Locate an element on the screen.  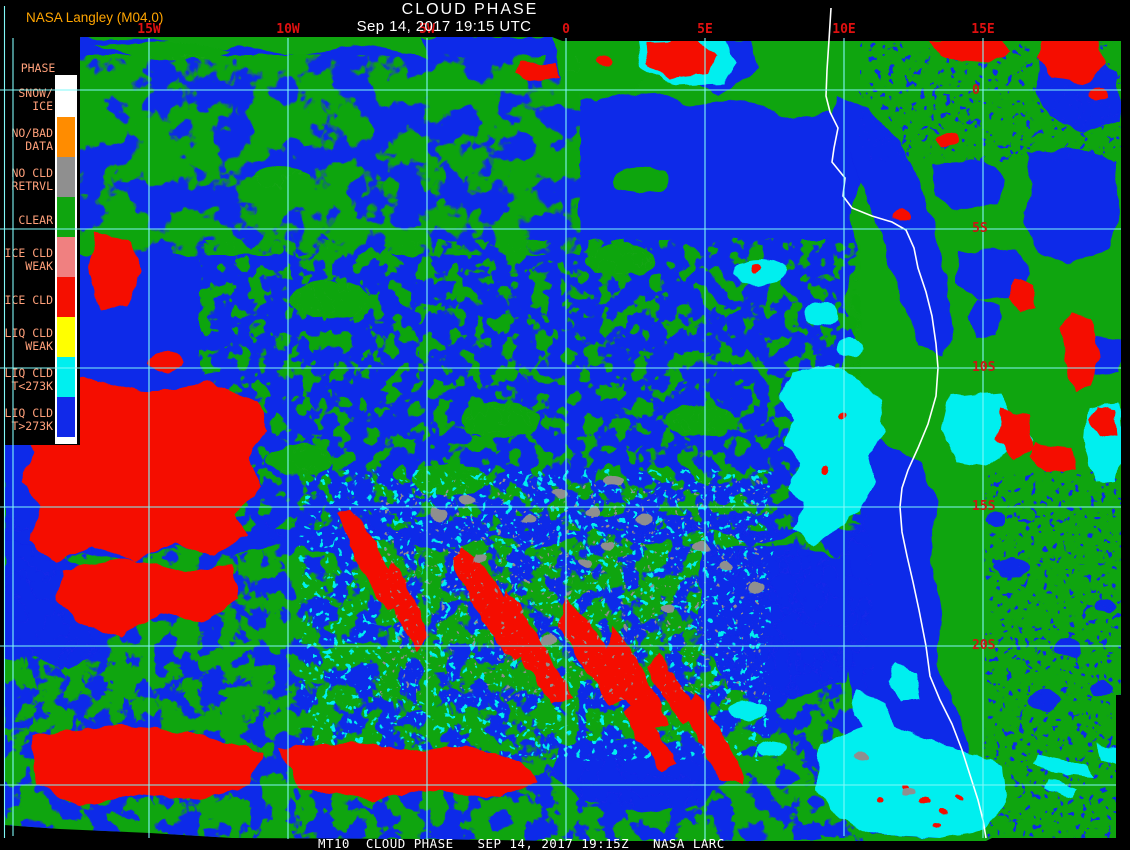
swatch-liq-cld-warm is located at coordinates (66, 417).